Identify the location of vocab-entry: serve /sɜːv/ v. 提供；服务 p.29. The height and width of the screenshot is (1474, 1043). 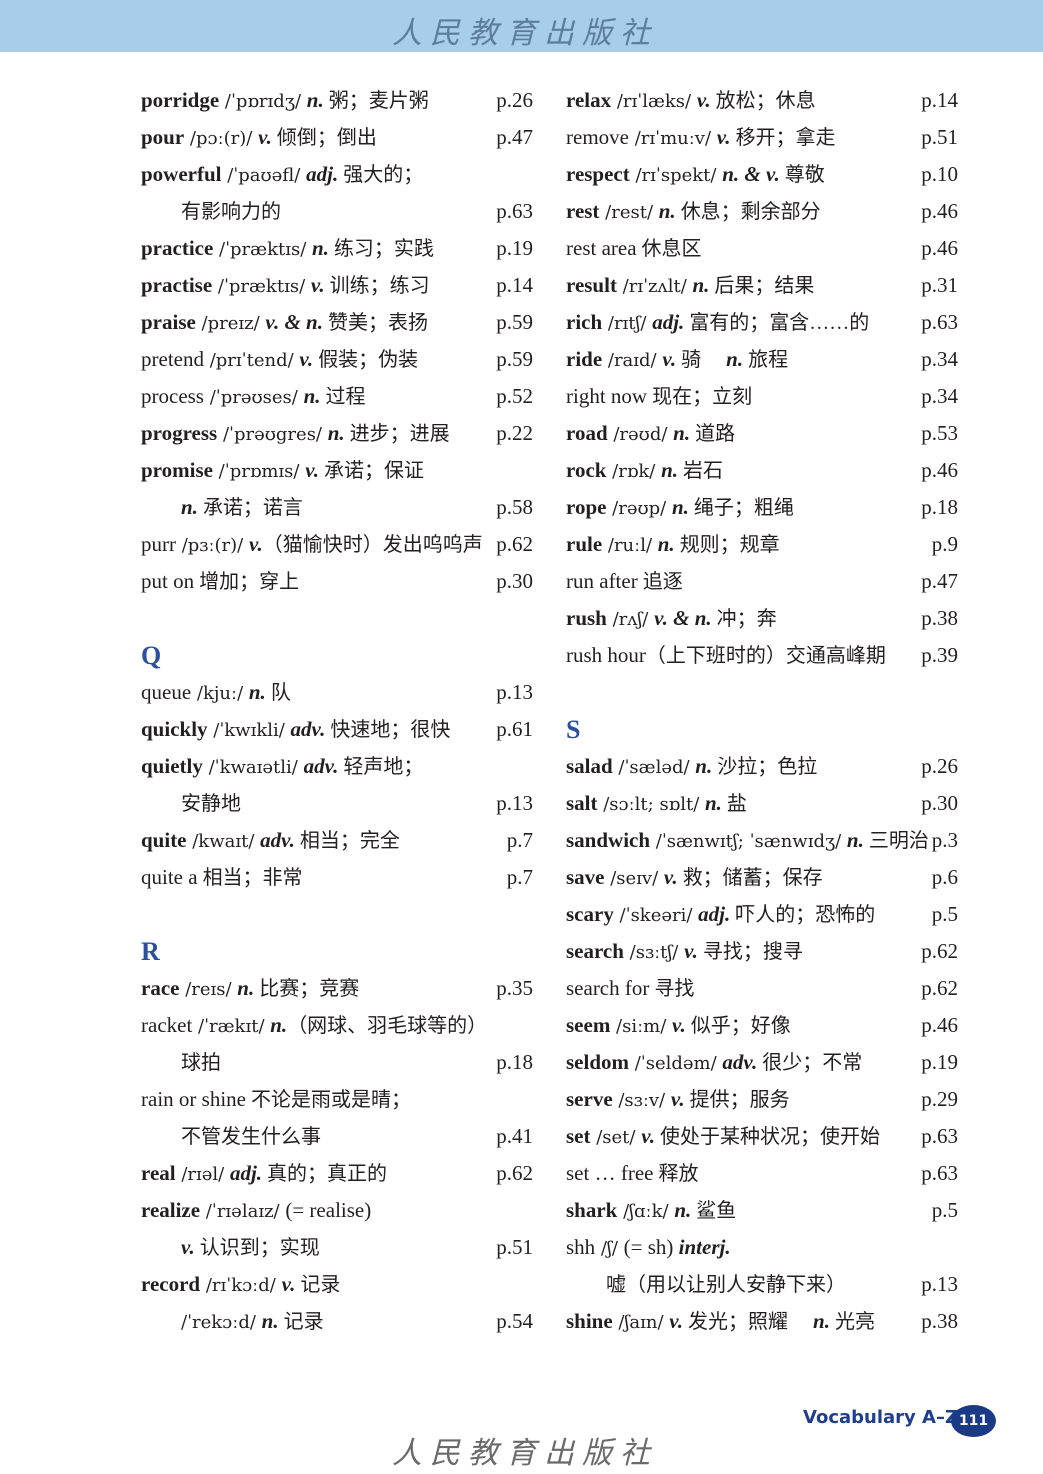
(762, 1099).